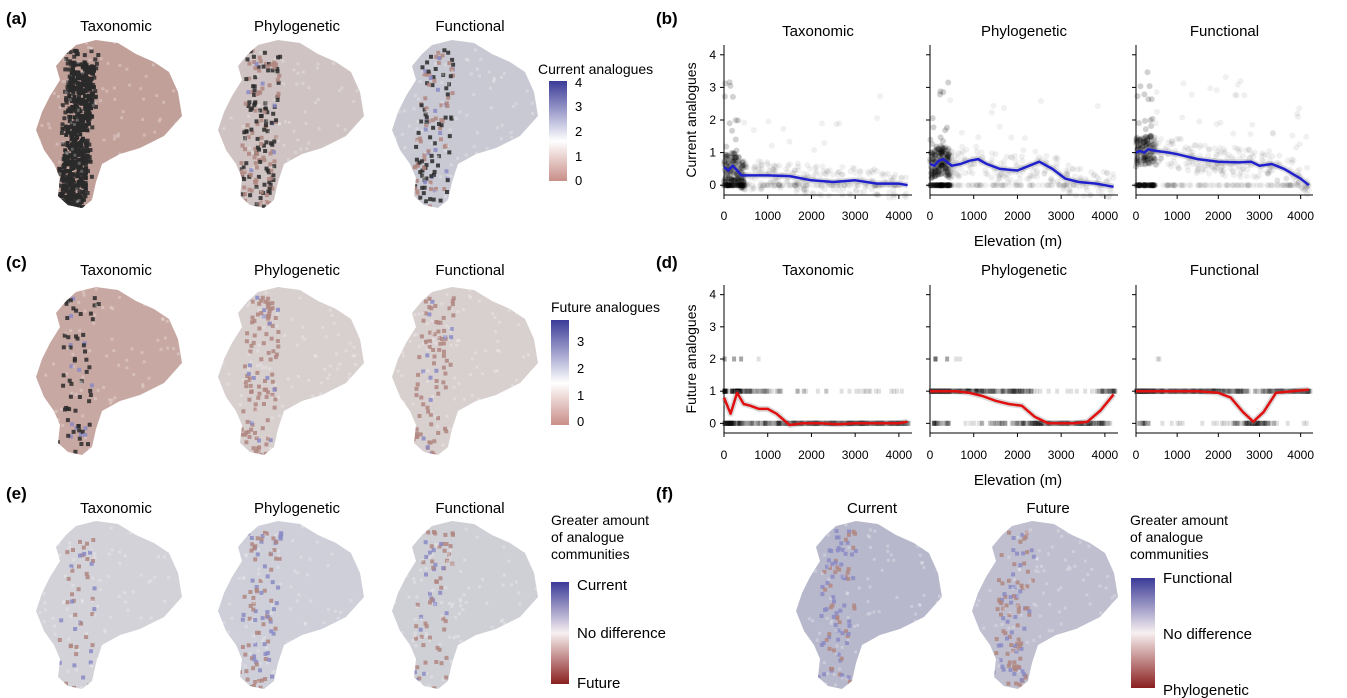 The height and width of the screenshot is (698, 1347). I want to click on map-title-c-phylogenetic: Phylogenetic, so click(297, 270).